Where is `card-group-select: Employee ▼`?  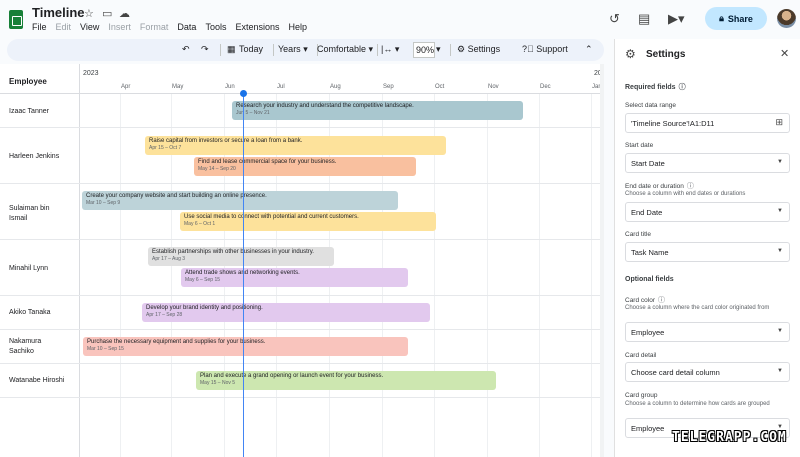
card-group-select: Employee ▼ is located at coordinates (707, 428).